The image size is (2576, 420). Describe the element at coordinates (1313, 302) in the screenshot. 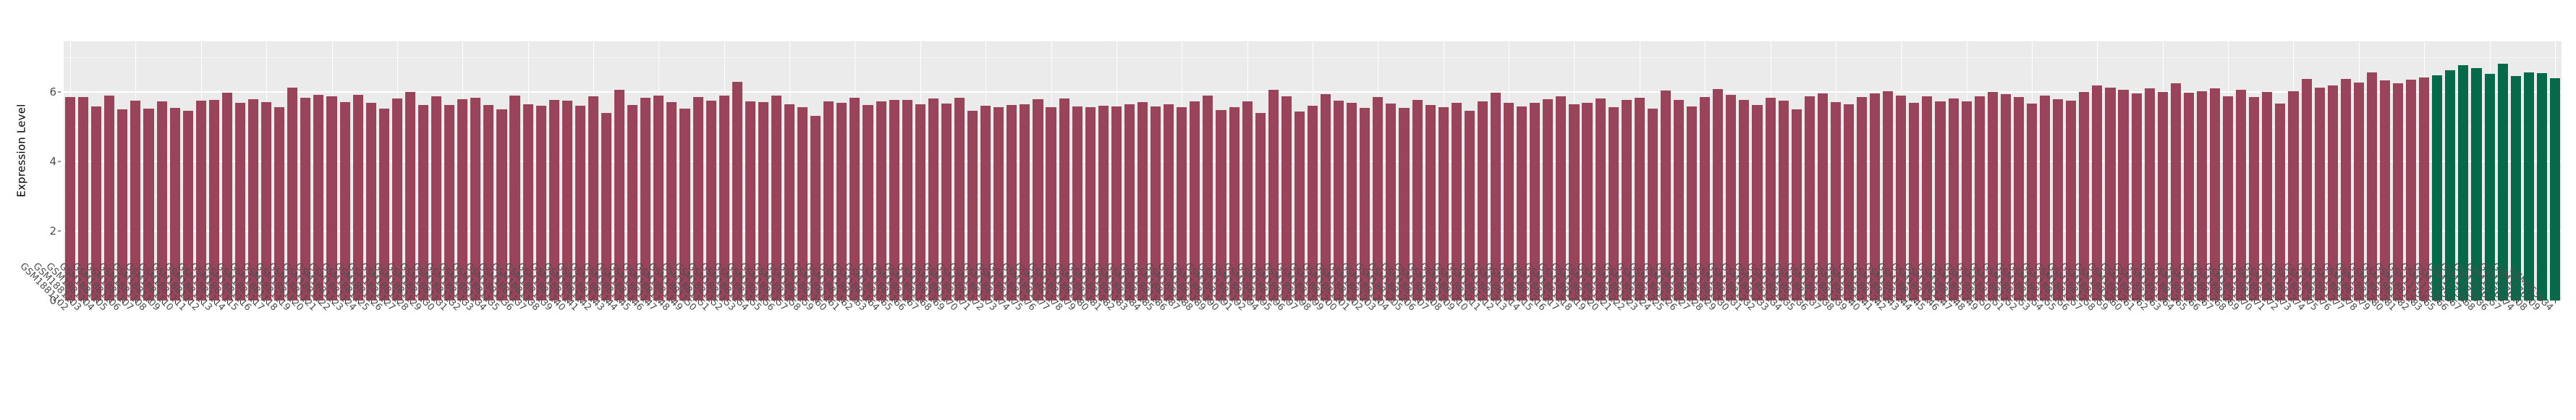

I see `x-axis-tick-marks` at that location.